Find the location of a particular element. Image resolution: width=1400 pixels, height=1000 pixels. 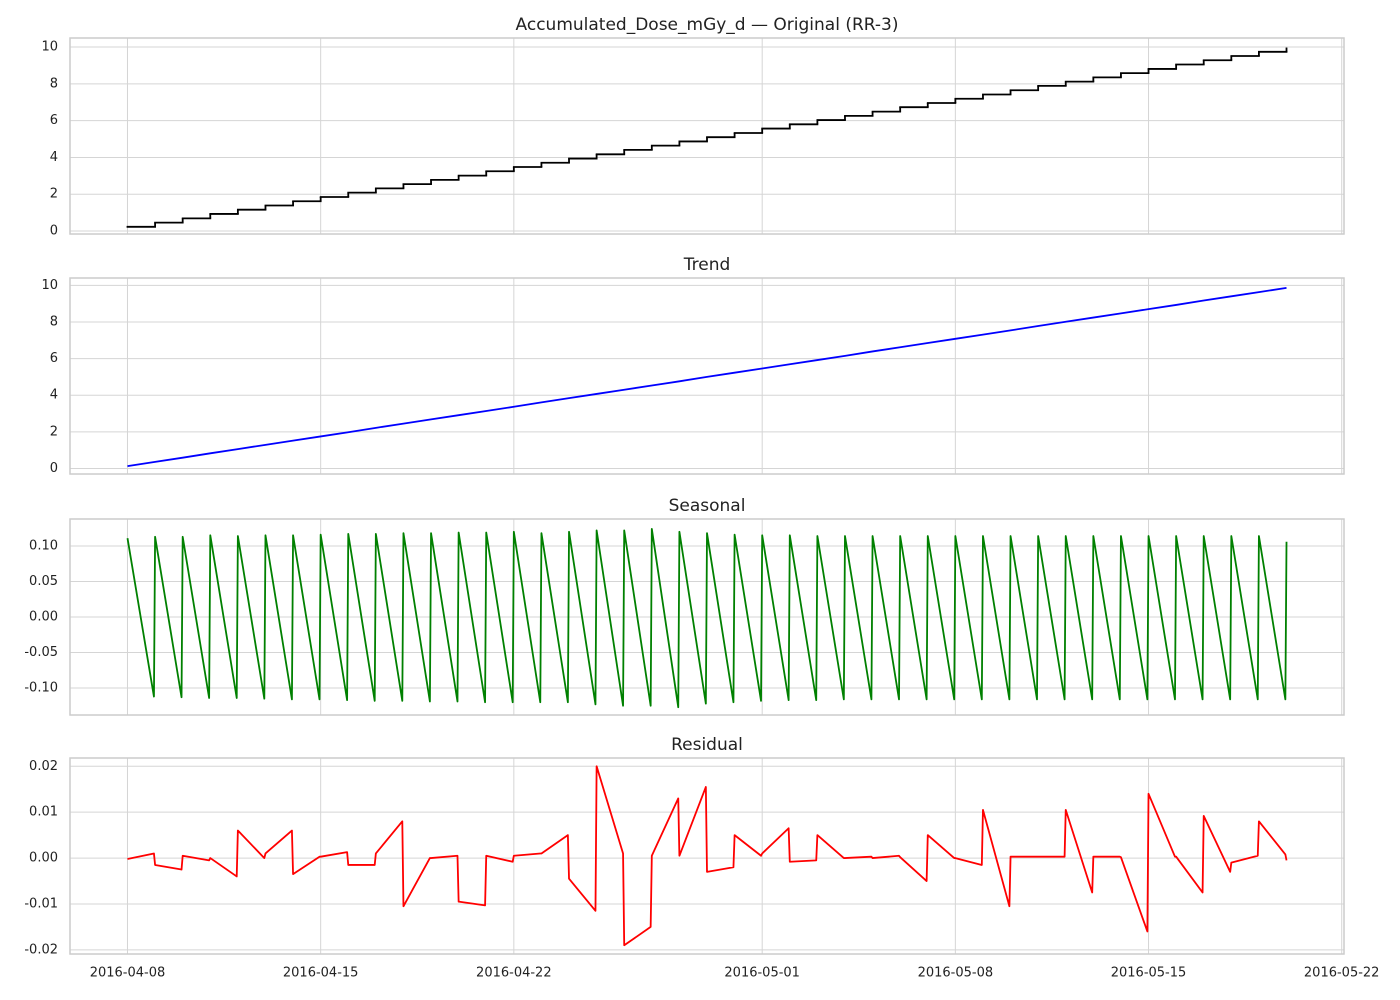

y-tick-label: 0.02 is located at coordinates (43, 766).